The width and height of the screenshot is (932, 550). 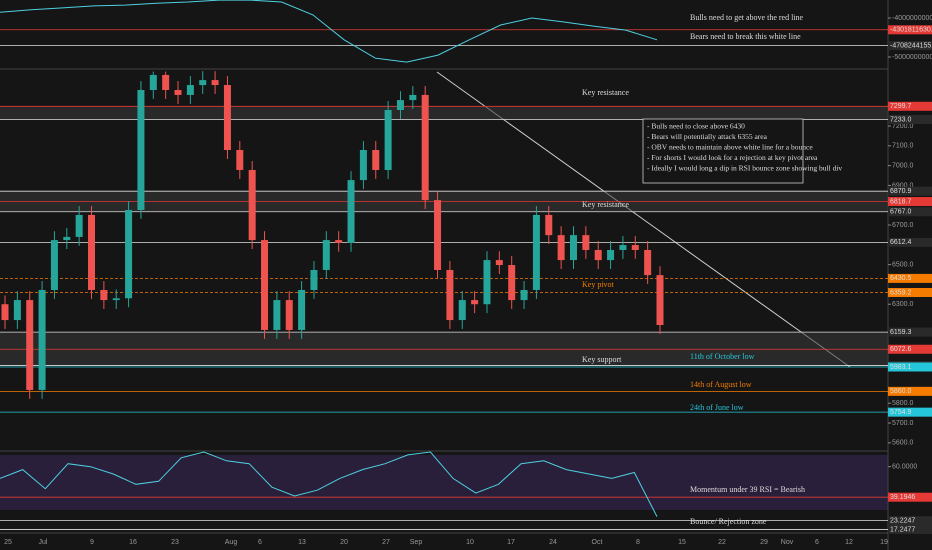 I want to click on level-label: 5983.1, so click(x=901, y=367).